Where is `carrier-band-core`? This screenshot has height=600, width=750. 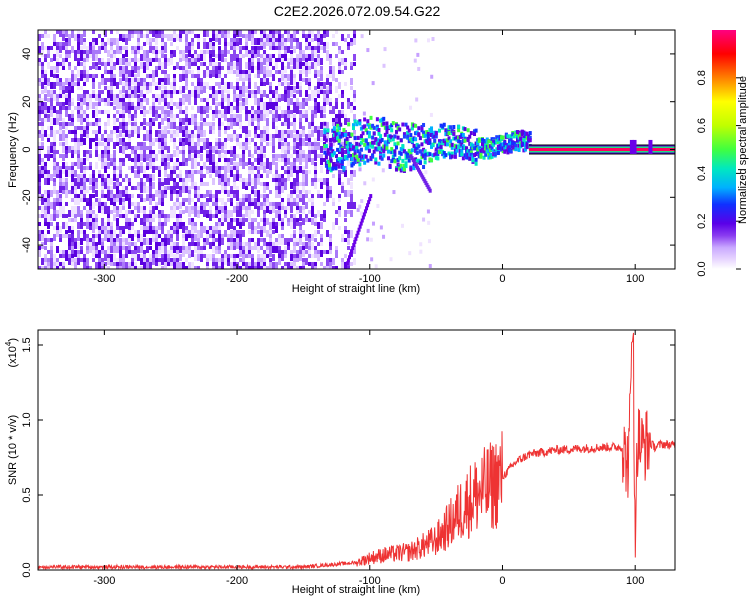
carrier-band-core is located at coordinates (602, 149).